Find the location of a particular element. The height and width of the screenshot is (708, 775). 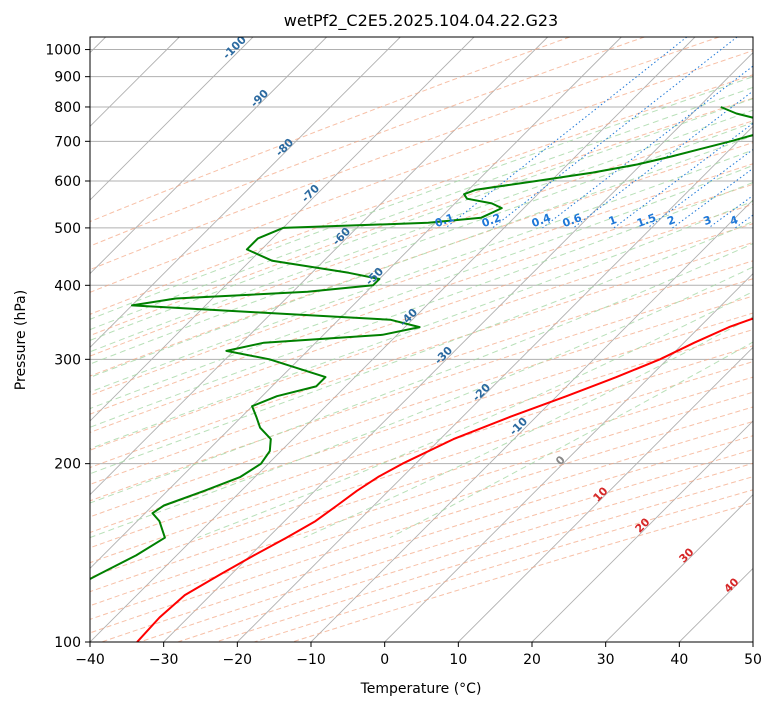

mixing-ratio-label: 0.6 is located at coordinates (572, 220).